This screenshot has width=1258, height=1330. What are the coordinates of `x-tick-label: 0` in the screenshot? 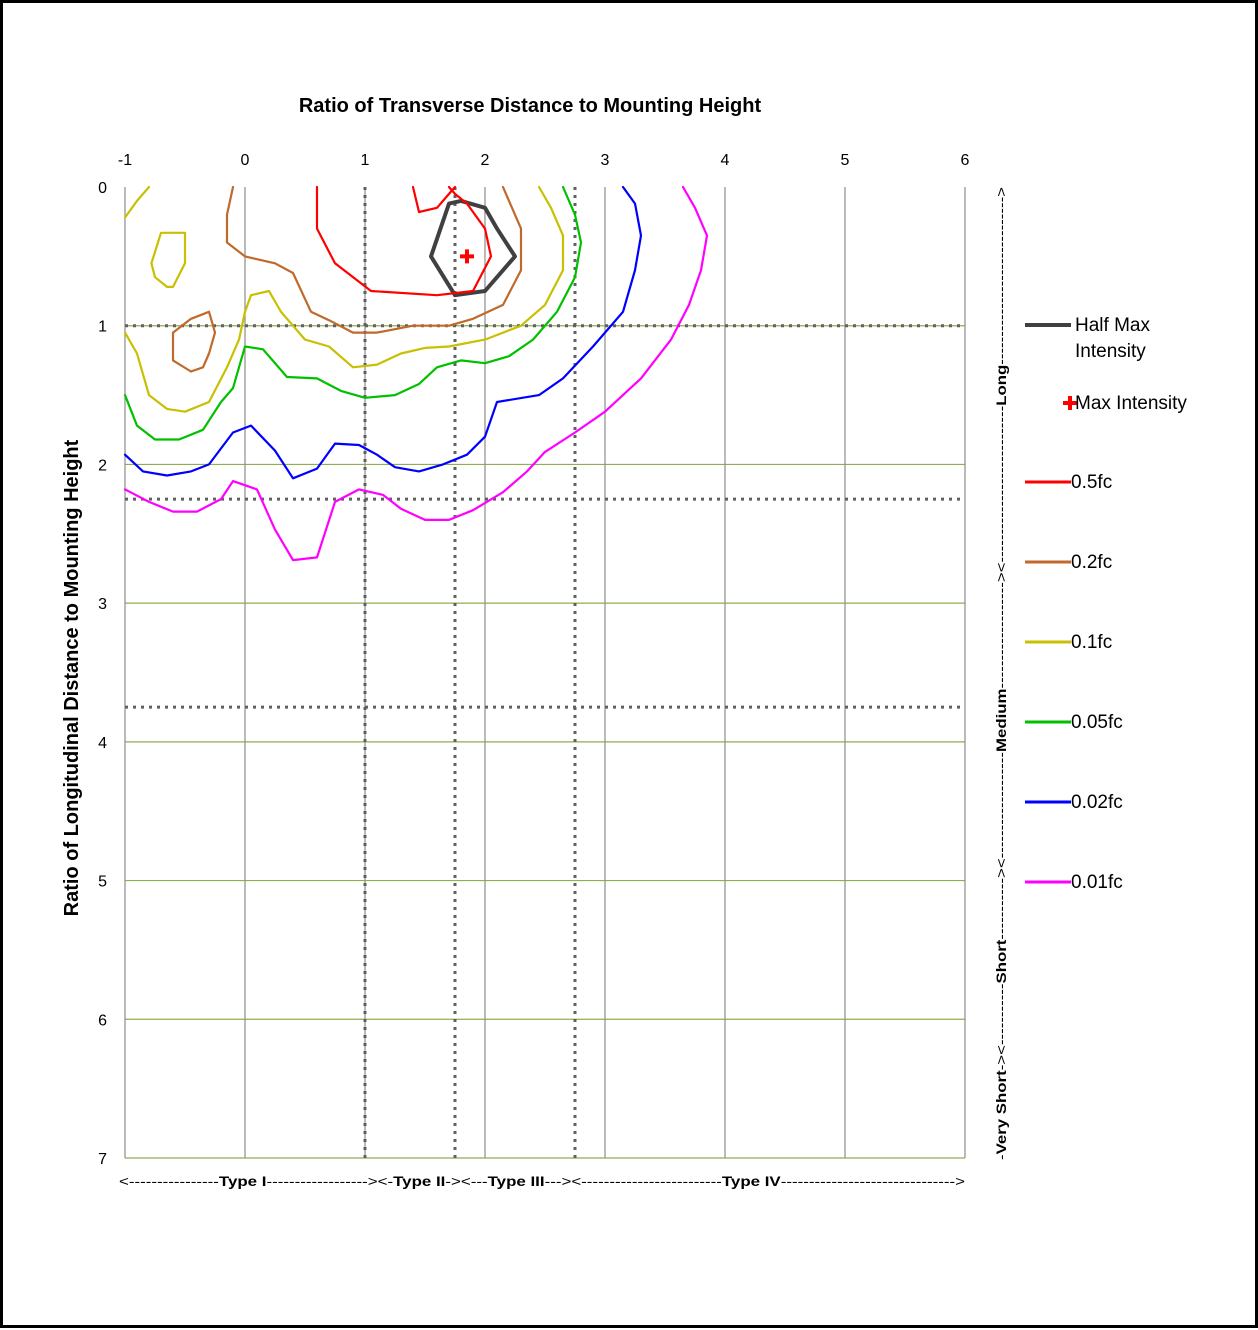 It's located at (245, 160).